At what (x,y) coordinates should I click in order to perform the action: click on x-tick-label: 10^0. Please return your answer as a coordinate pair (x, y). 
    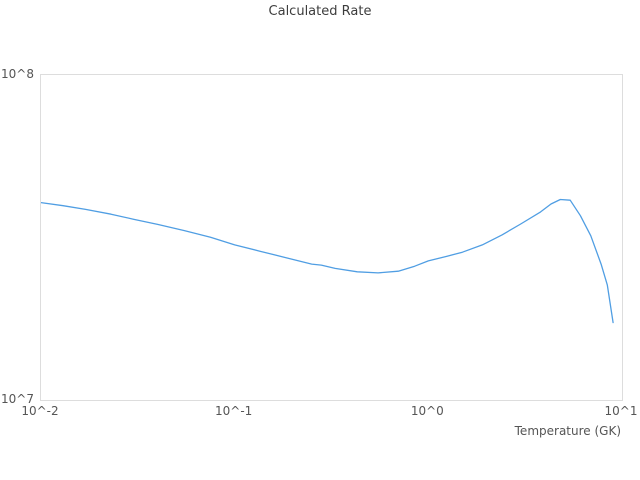
    Looking at the image, I should click on (427, 411).